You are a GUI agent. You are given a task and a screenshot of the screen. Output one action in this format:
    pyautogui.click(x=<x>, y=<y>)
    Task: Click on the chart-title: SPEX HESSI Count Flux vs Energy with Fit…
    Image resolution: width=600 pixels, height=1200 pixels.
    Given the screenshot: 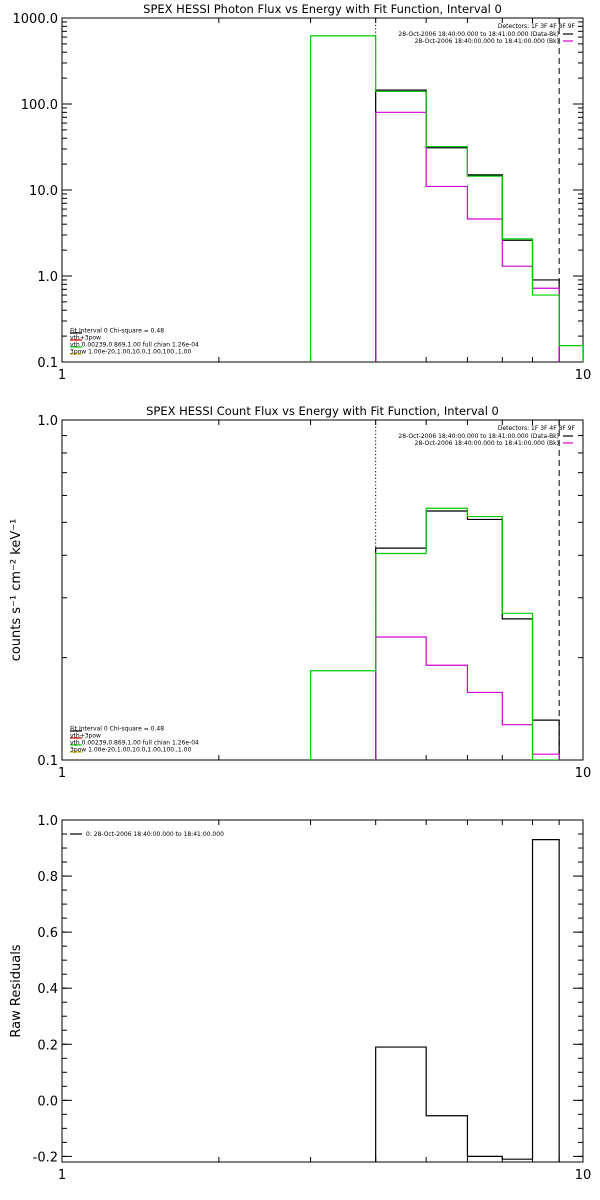 What is the action you would take?
    pyautogui.click(x=322, y=411)
    